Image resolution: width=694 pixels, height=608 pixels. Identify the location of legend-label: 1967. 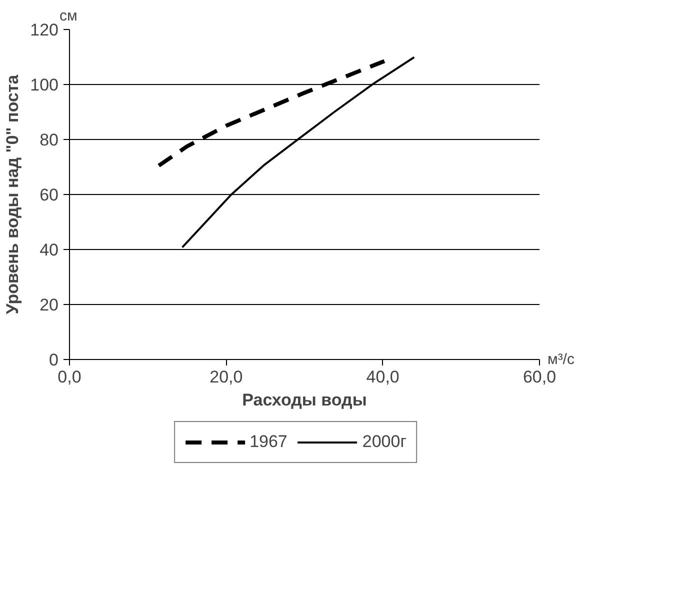
(269, 442).